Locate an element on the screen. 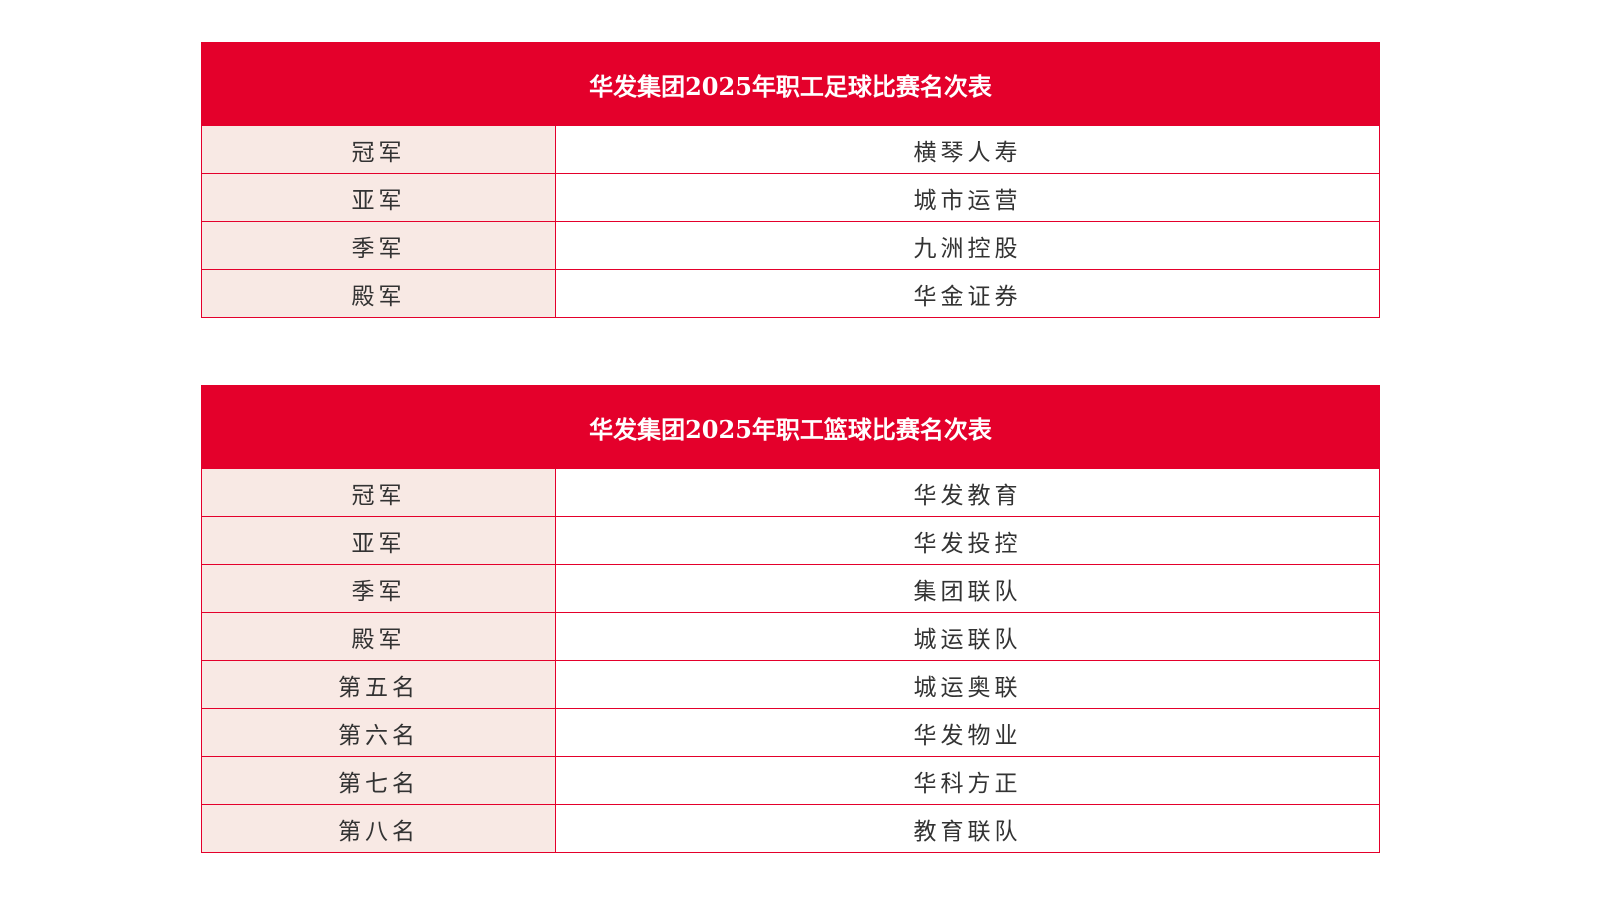  table-row: 季军 集团联队 is located at coordinates (790, 588).